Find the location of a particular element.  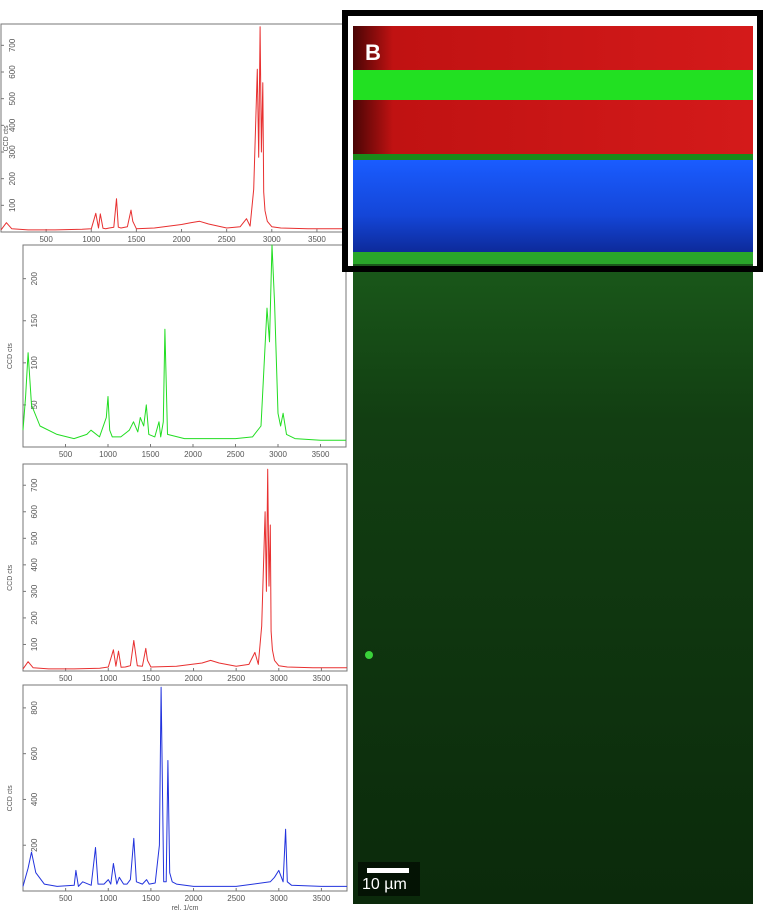

map-green-band is located at coordinates (553, 85).